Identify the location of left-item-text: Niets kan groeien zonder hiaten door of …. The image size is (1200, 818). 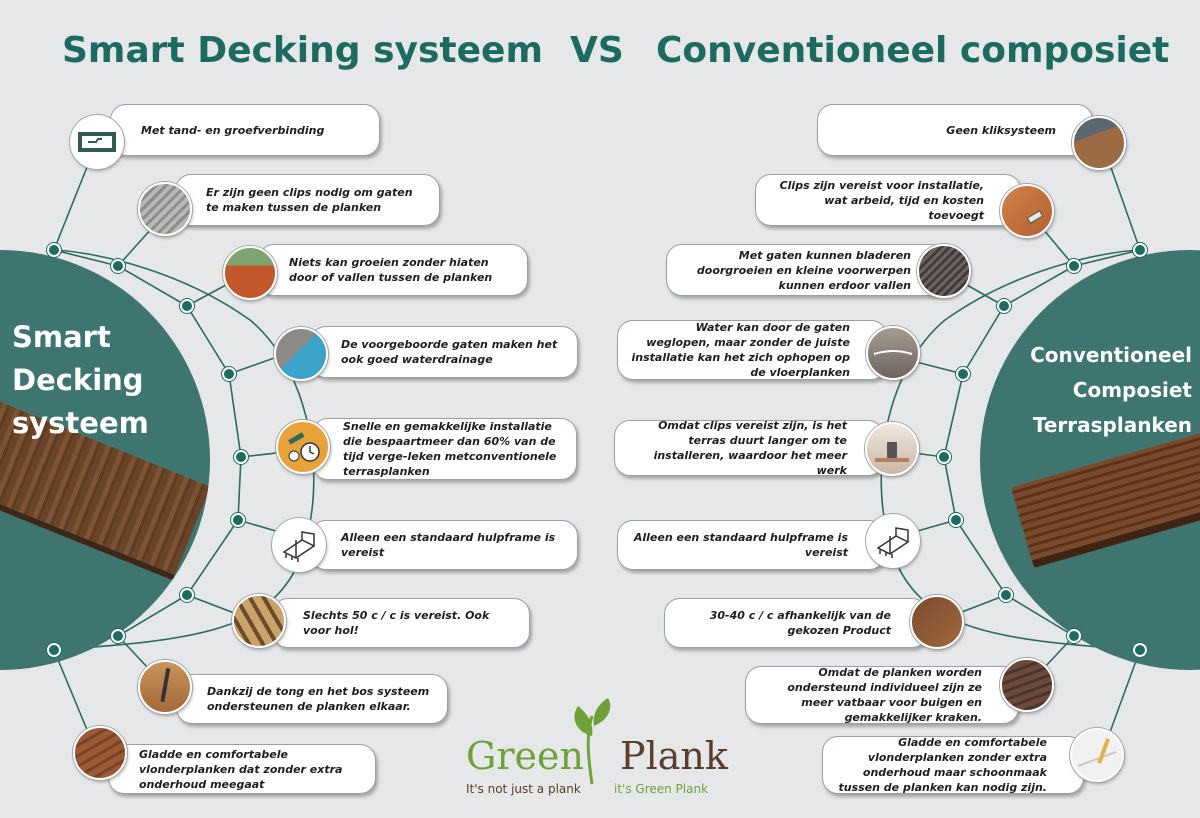
(391, 270).